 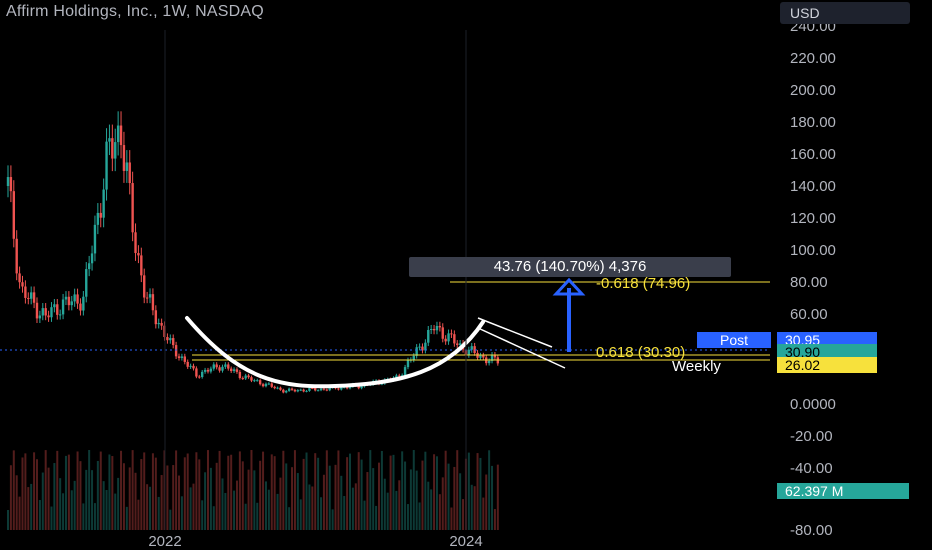 I want to click on x-tick-label: 2022, so click(x=164, y=541).